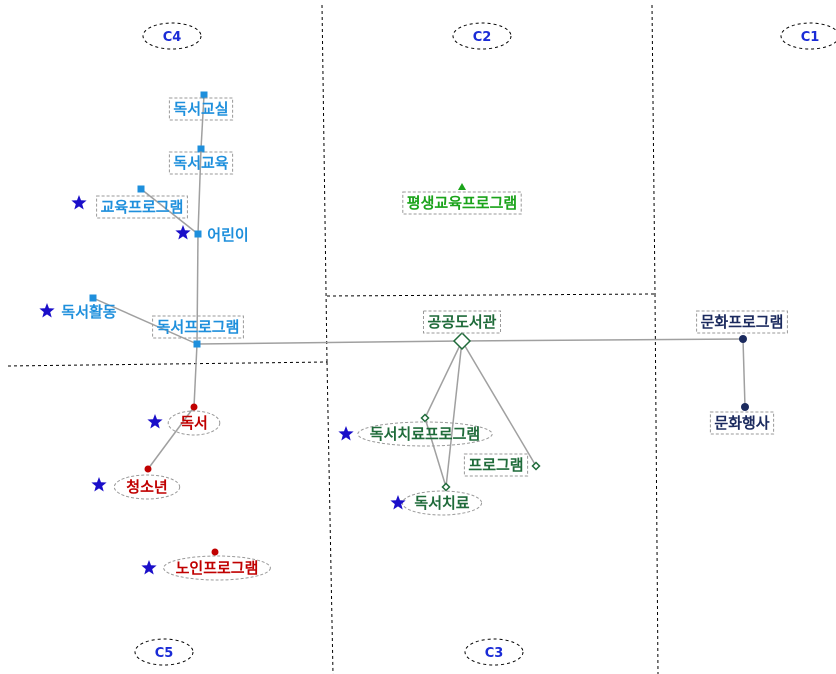 This screenshot has width=836, height=674. Describe the element at coordinates (167, 364) in the screenshot. I see `divider-c4-c5` at that location.